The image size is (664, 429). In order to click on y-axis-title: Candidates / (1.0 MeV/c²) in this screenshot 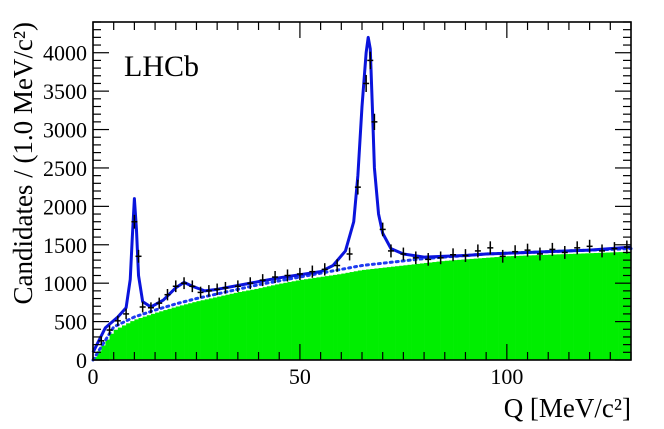, I will do `click(23, 163)`.